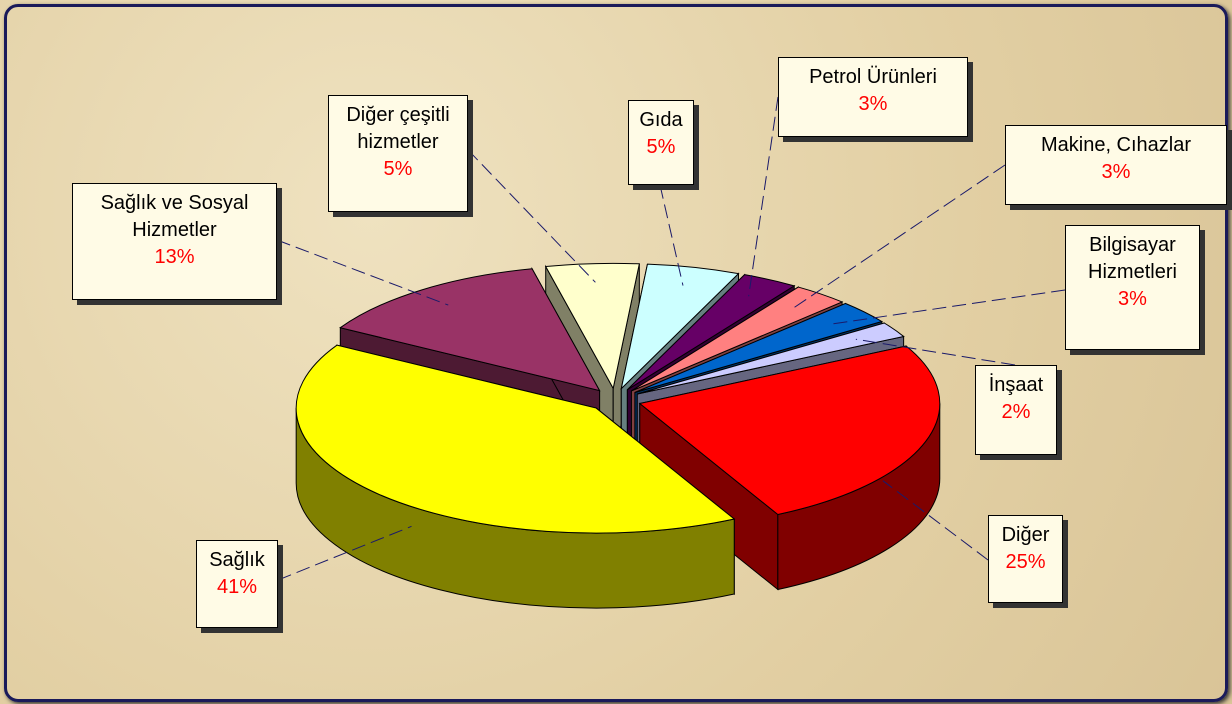  I want to click on data-label: Petrol Ürünleri 3%, so click(873, 97).